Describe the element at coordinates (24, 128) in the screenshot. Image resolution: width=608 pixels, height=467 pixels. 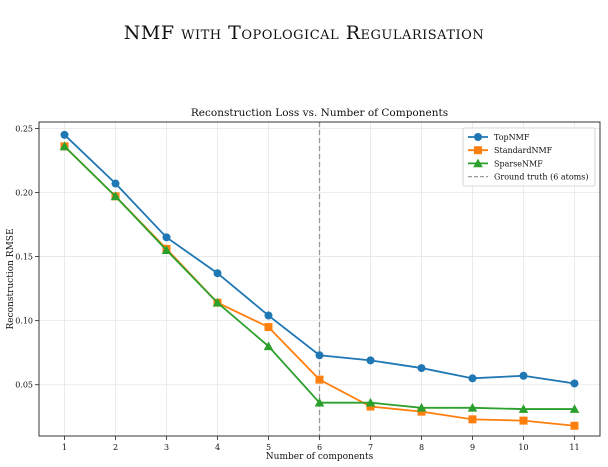
I see `y-tick-label: 0.25` at that location.